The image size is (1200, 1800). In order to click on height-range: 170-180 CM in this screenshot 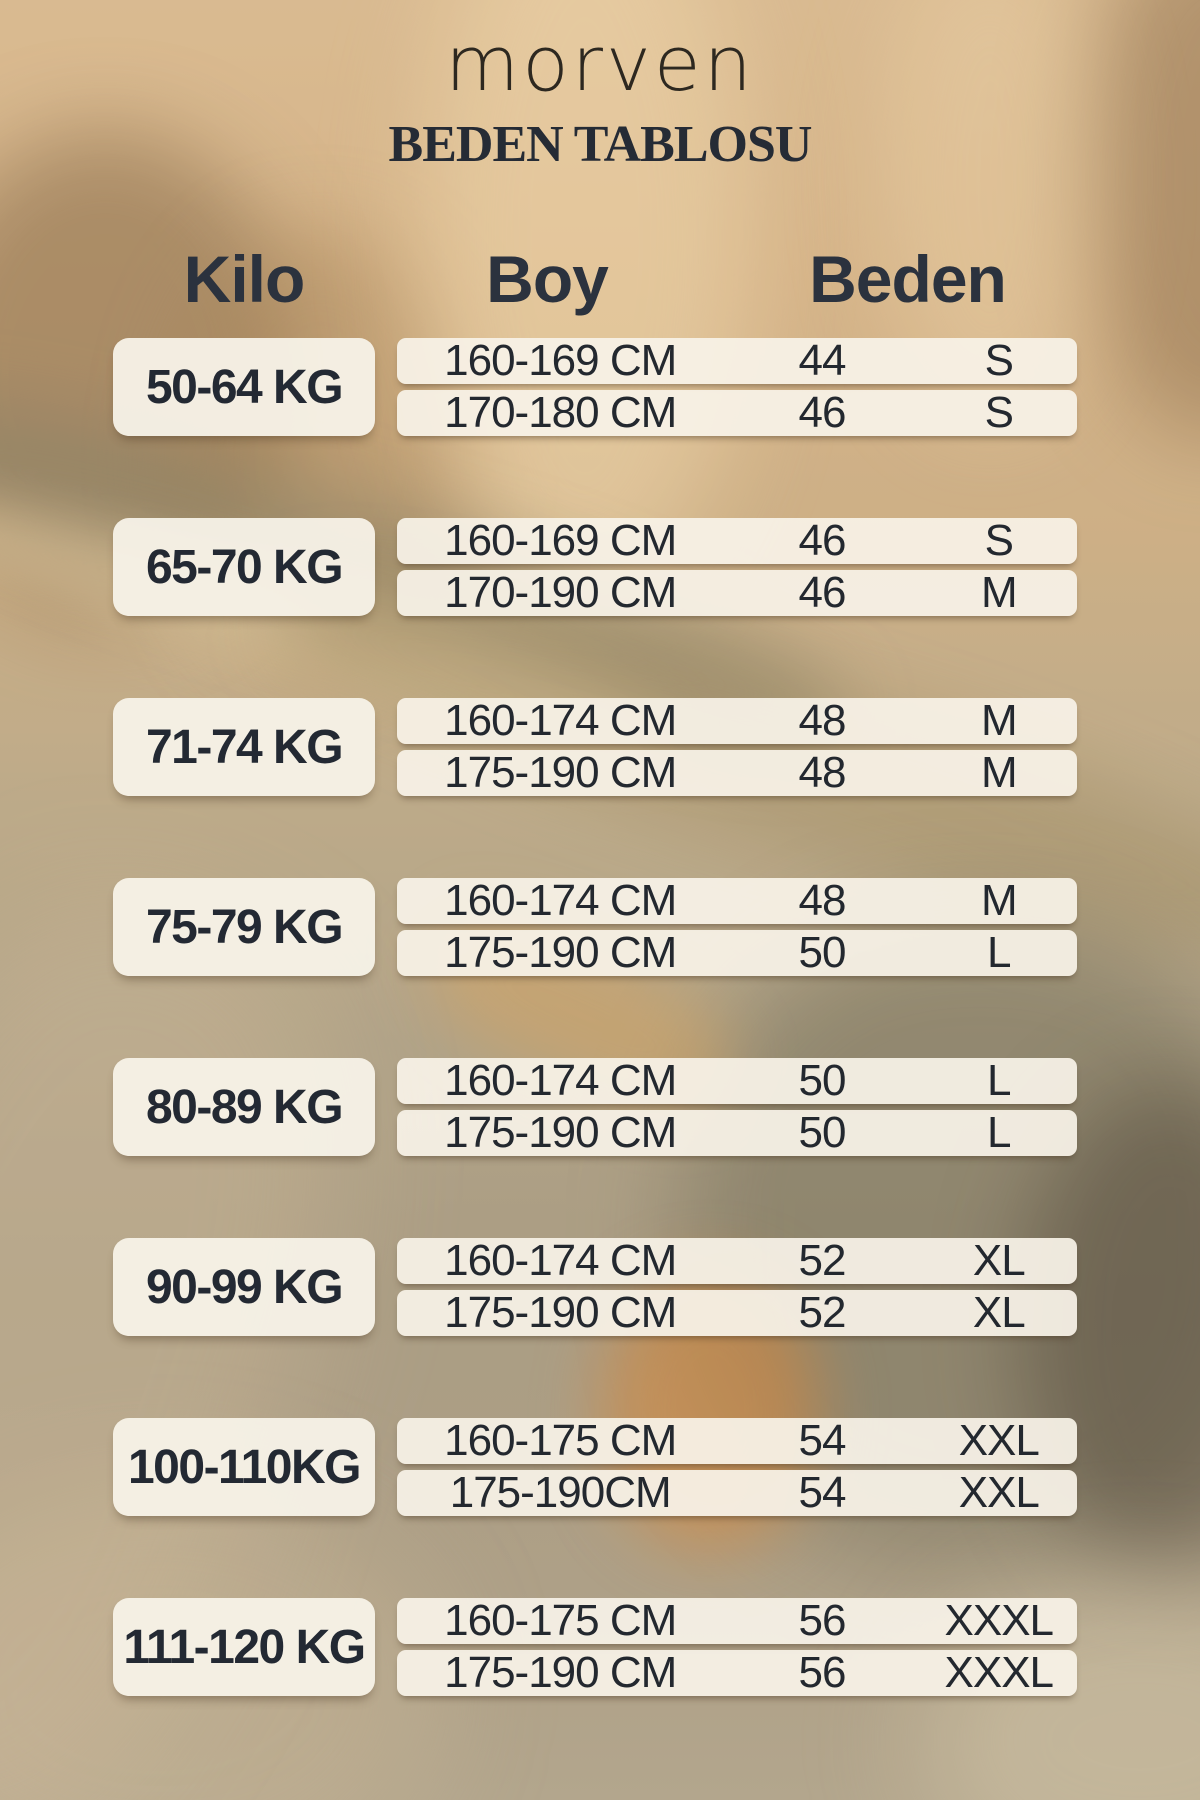, I will do `click(560, 412)`.